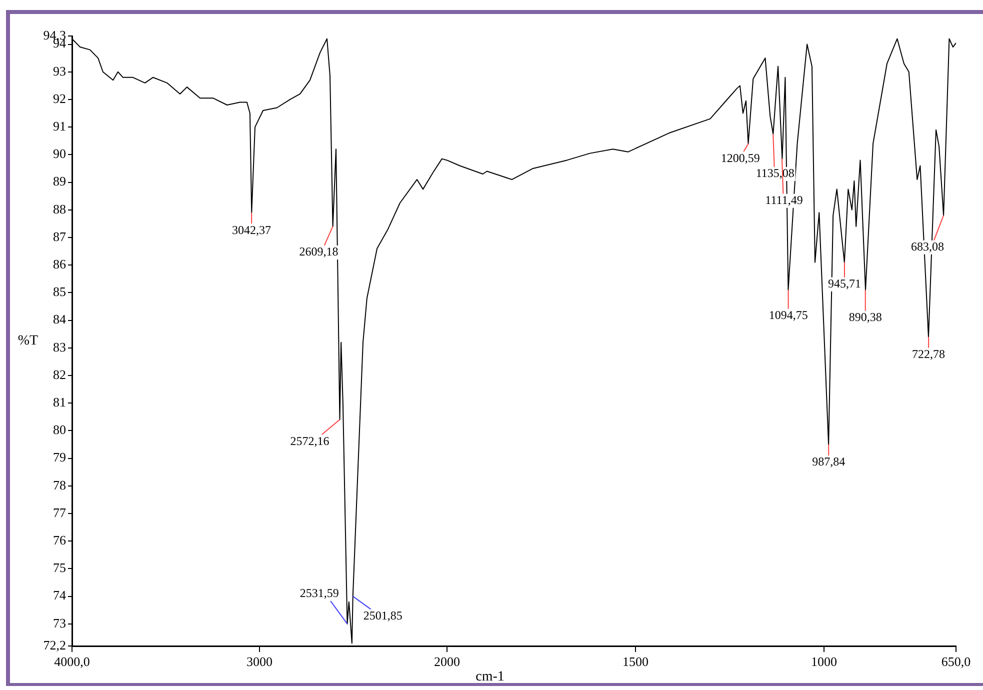 The width and height of the screenshot is (983, 690). What do you see at coordinates (59, 319) in the screenshot?
I see `y-tick-label: 84` at bounding box center [59, 319].